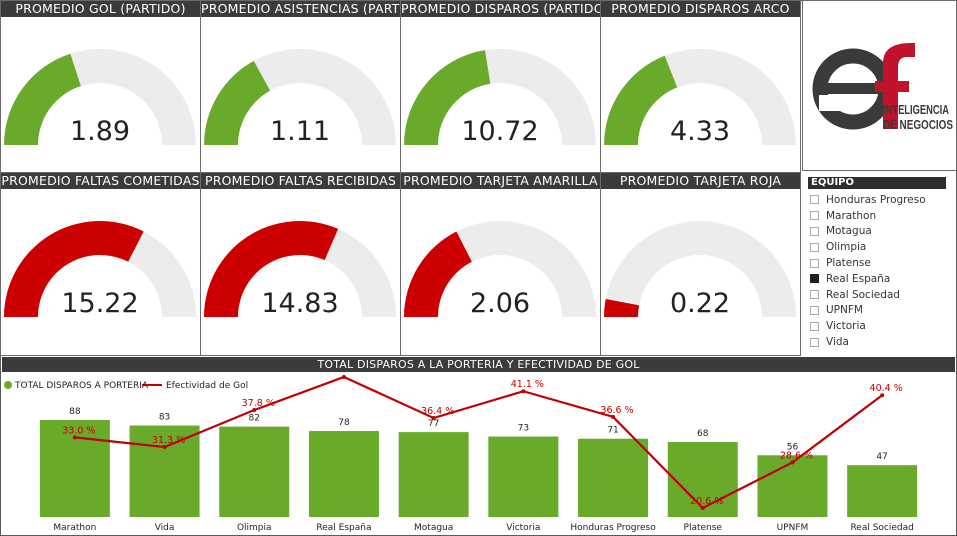 The image size is (957, 536). I want to click on gauge-card-tarjeta-roja: PROMEDIO TARJETA ROJA 0.22, so click(700, 264).